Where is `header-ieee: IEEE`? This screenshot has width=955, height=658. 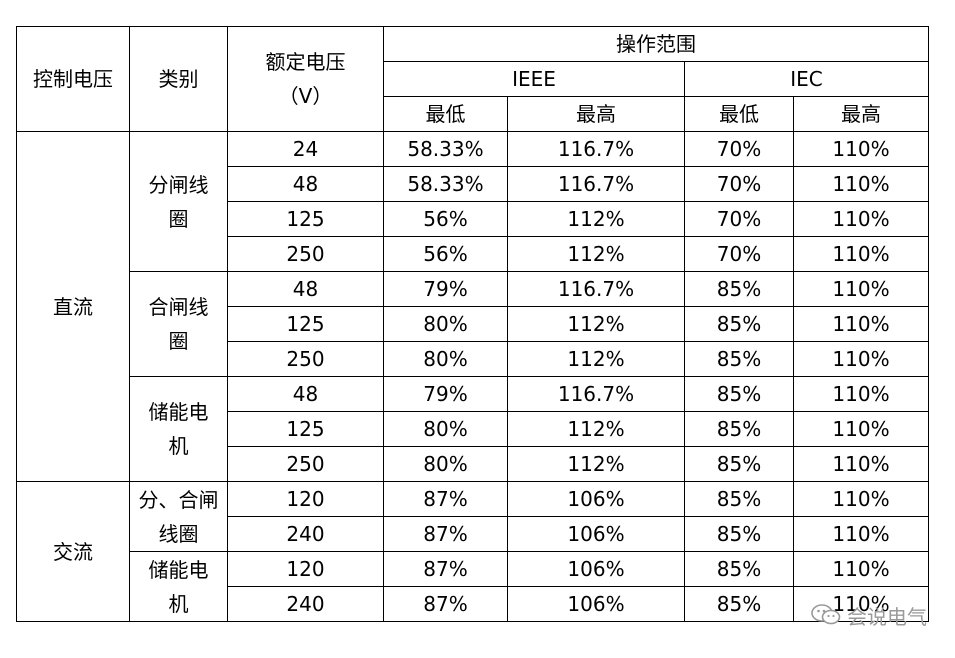 header-ieee: IEEE is located at coordinates (534, 79).